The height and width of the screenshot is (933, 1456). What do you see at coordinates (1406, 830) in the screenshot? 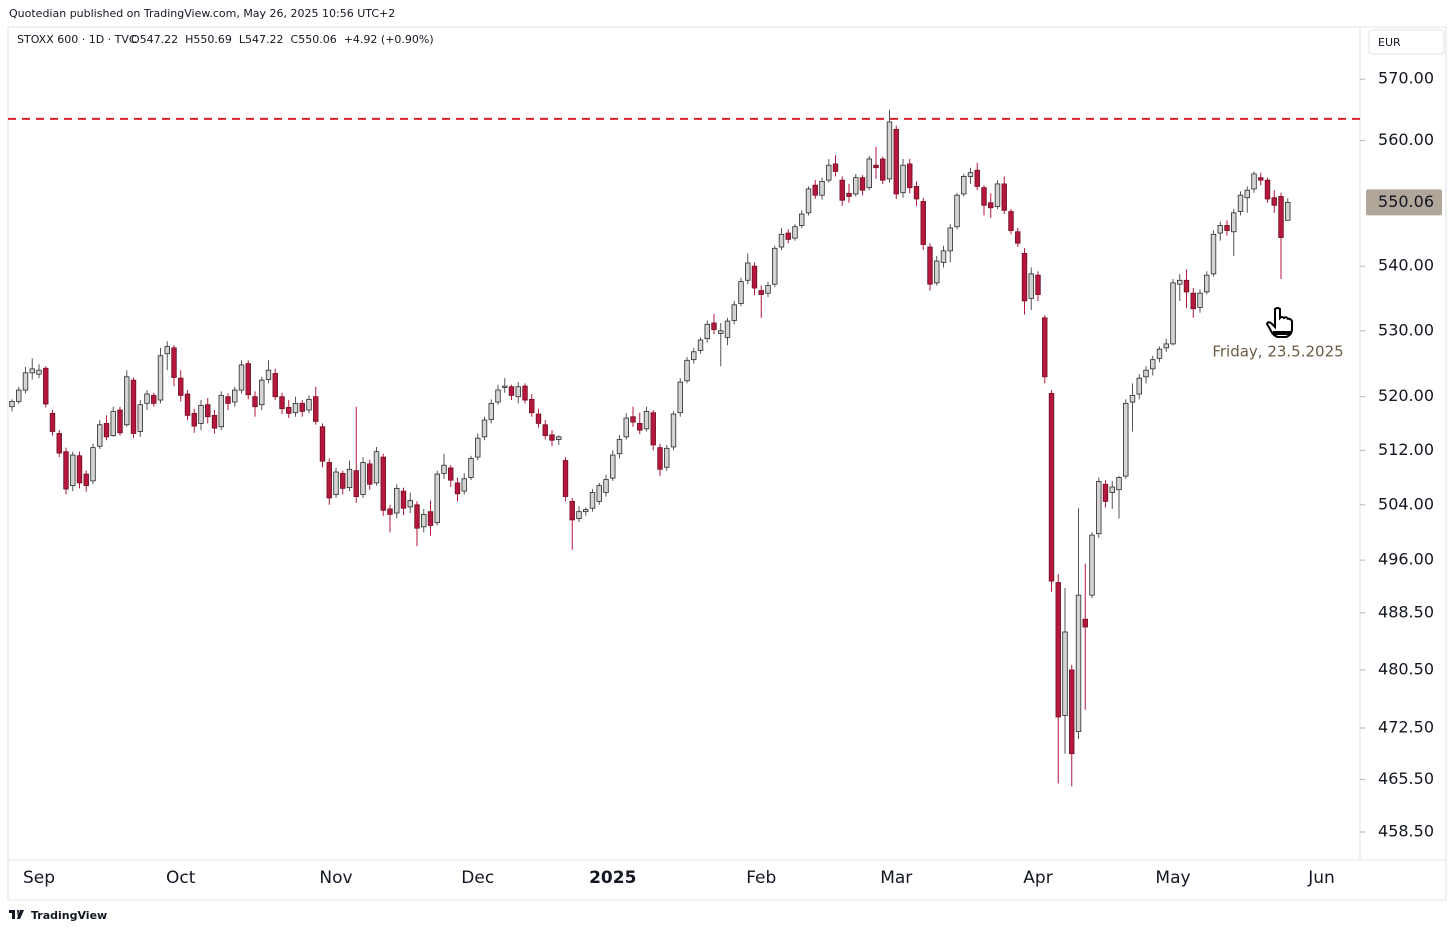
I see `y-tick-label: 458.50` at bounding box center [1406, 830].